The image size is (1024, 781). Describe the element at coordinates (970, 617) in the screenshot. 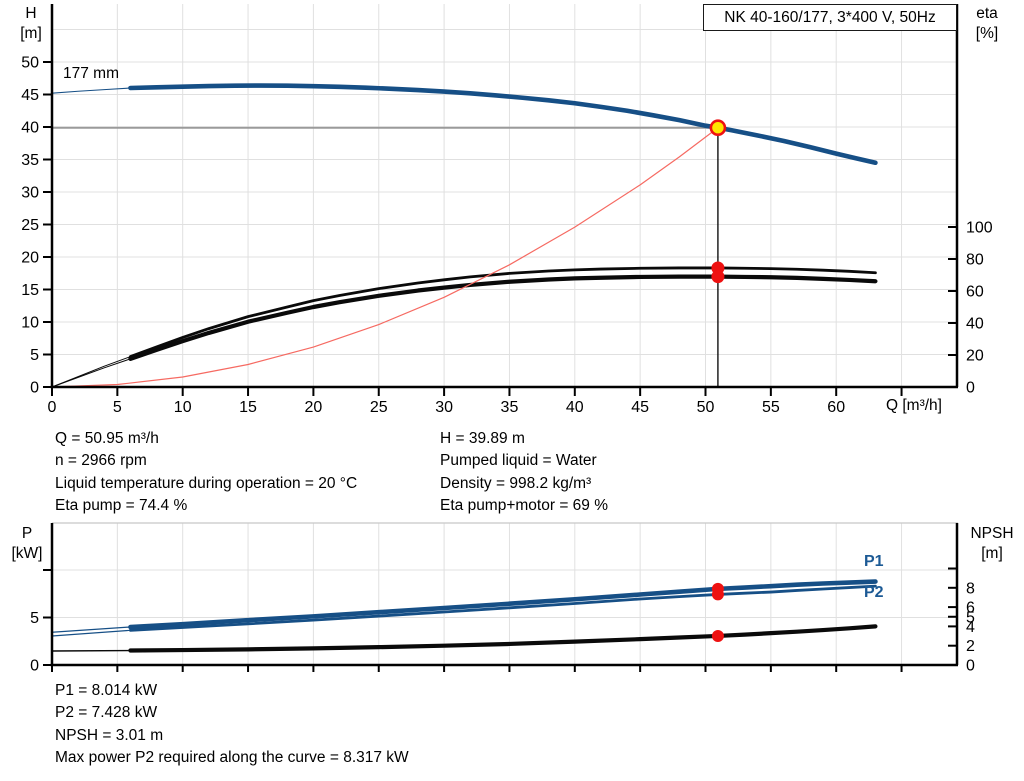

I see `npsh-tick-label: 5` at that location.